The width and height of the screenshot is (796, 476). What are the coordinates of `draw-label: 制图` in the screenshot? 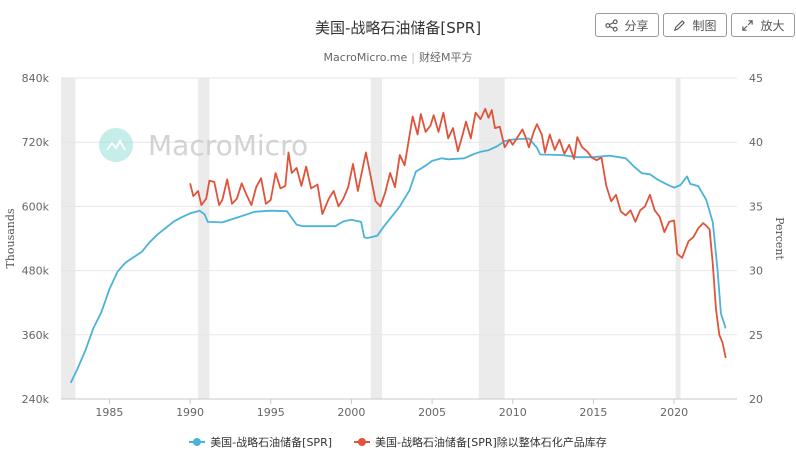 It's located at (704, 25).